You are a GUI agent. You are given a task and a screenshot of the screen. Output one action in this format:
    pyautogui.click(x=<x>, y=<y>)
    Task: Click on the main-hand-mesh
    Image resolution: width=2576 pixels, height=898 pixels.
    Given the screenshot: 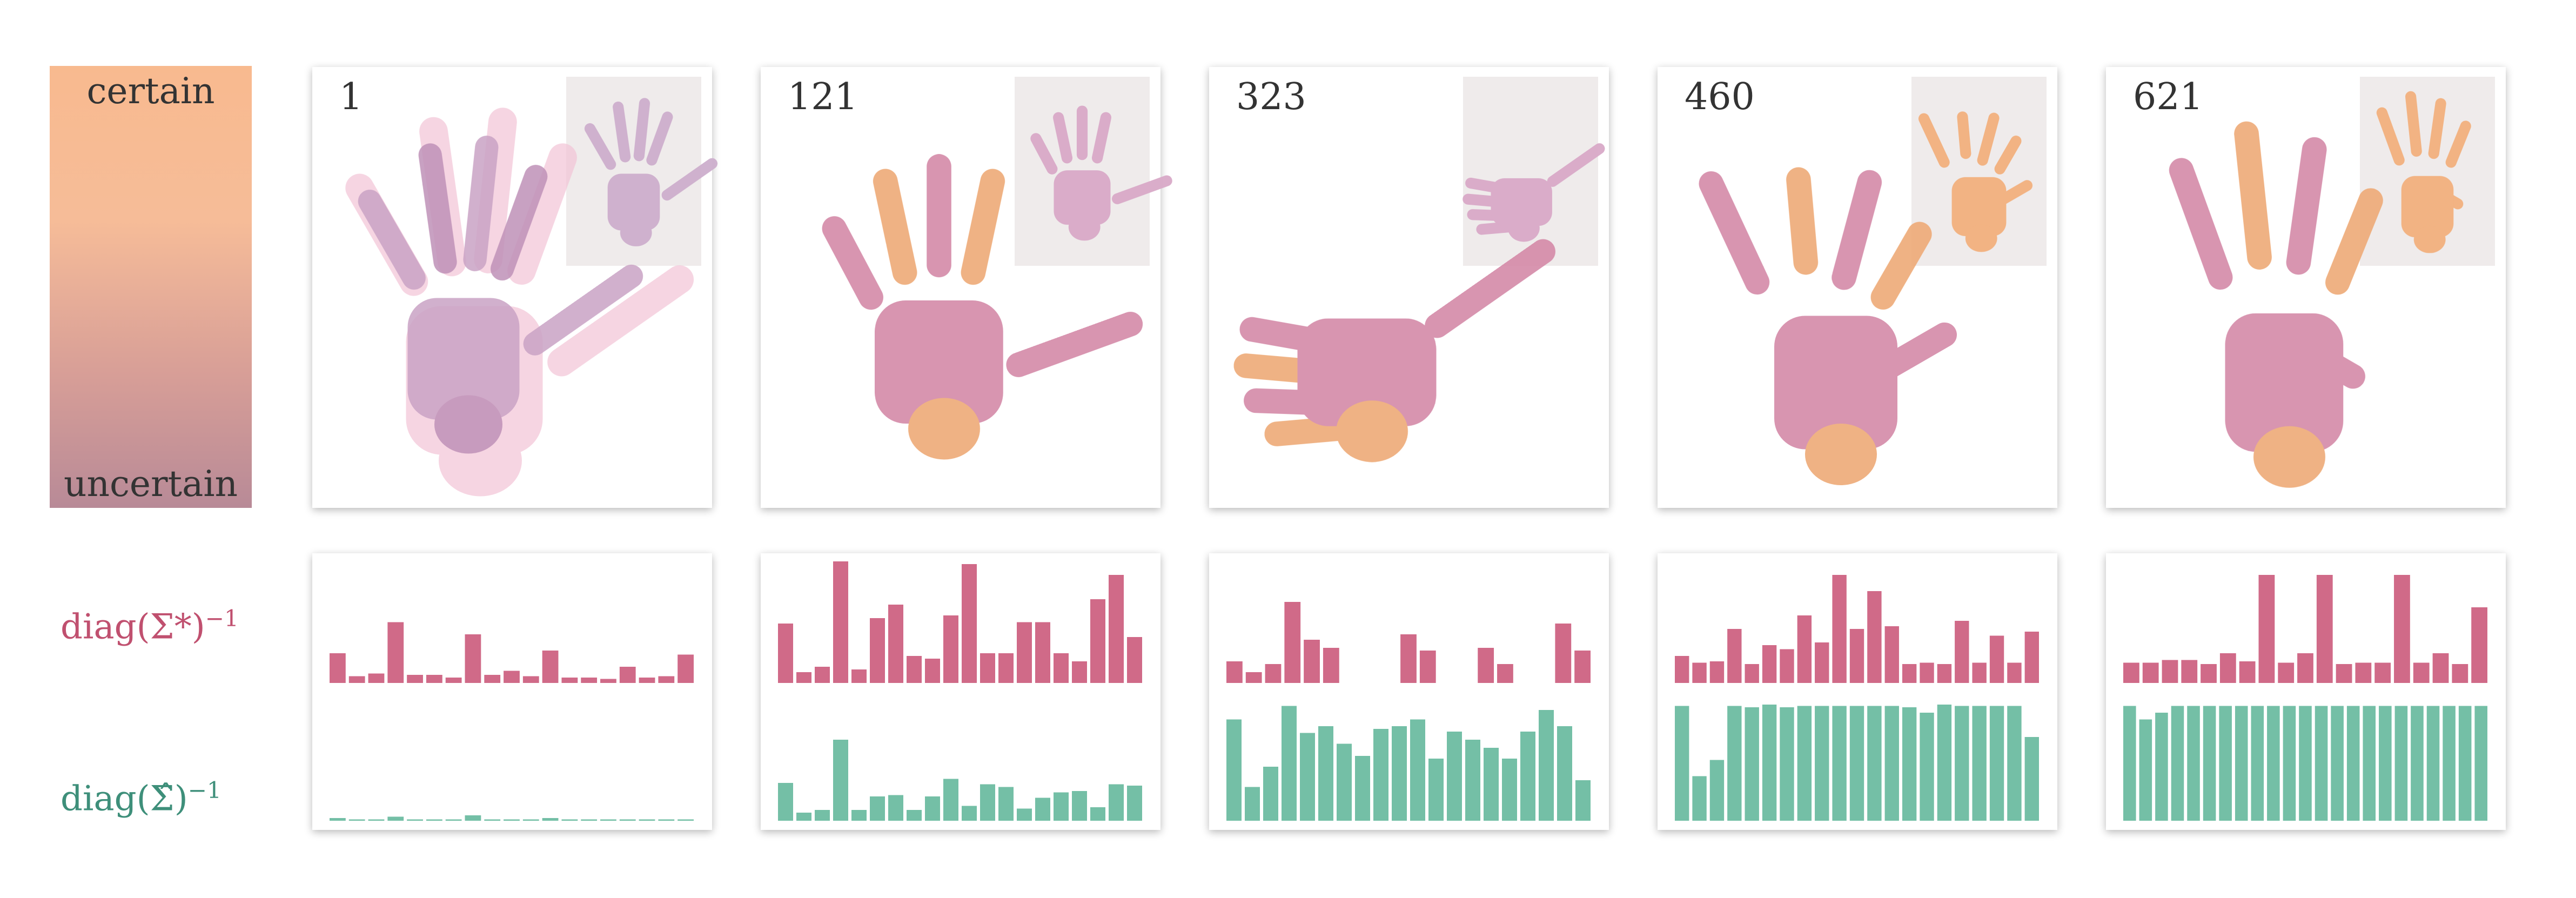 What is the action you would take?
    pyautogui.click(x=1828, y=326)
    